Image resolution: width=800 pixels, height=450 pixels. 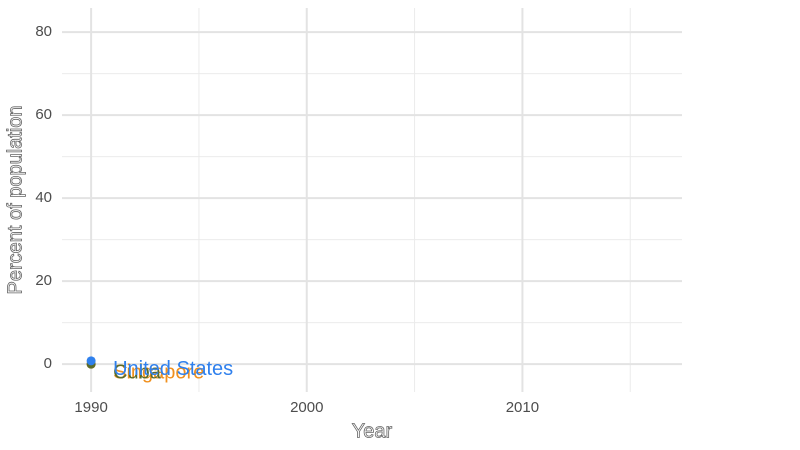 I want to click on y-tick-label: 80, so click(x=43, y=31).